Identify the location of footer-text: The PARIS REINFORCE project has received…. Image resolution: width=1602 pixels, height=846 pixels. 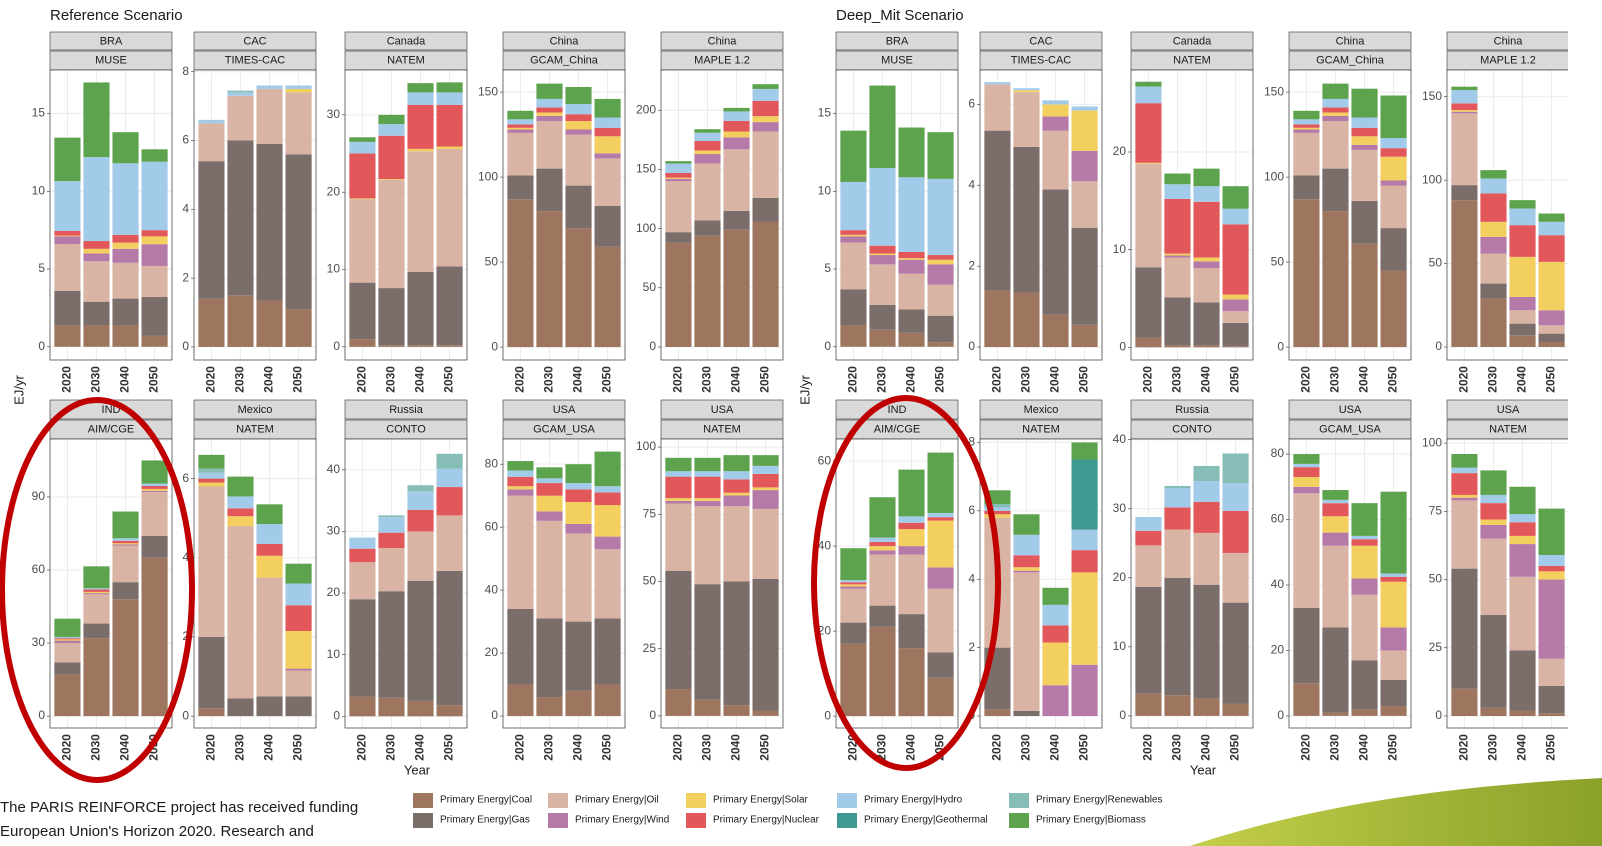
(179, 807).